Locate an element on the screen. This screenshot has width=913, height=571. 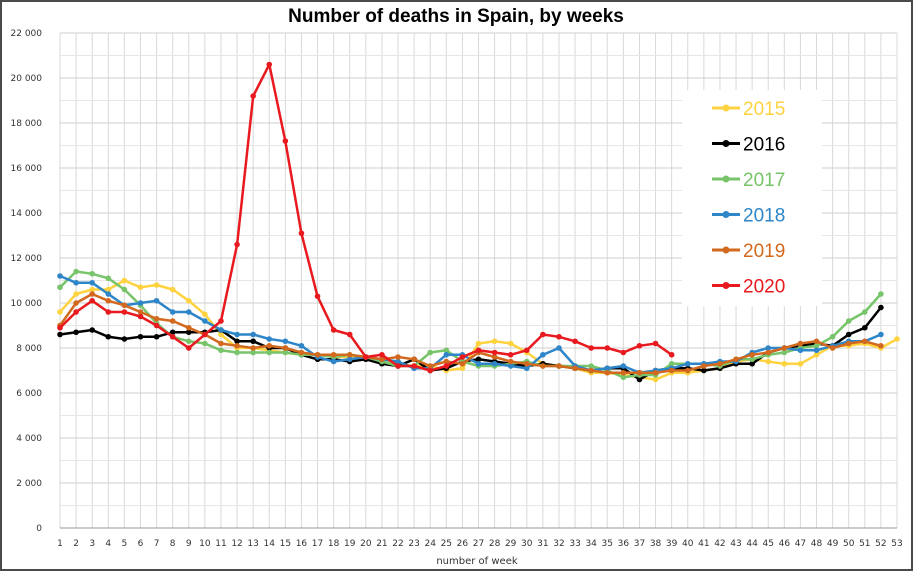
legend-item-2019: 2019 is located at coordinates (748, 251).